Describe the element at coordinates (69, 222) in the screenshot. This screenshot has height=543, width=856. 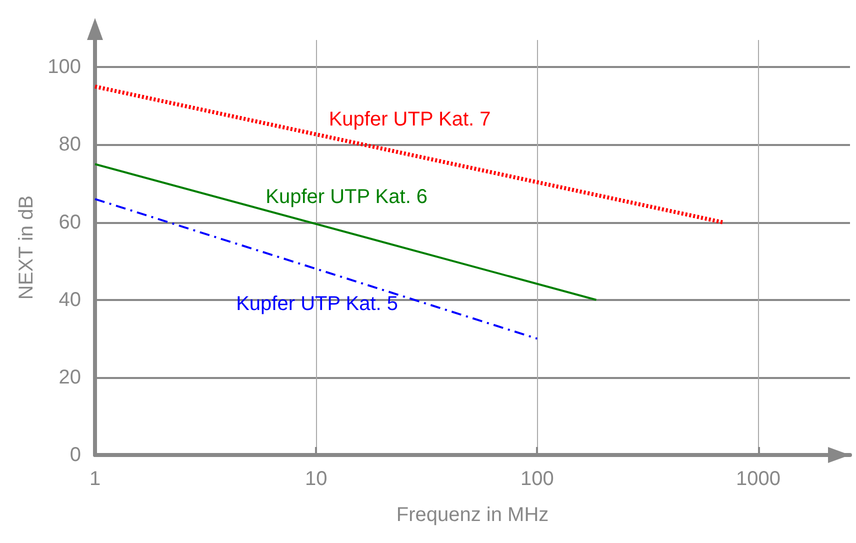
I see `y-tick-label: 60` at that location.